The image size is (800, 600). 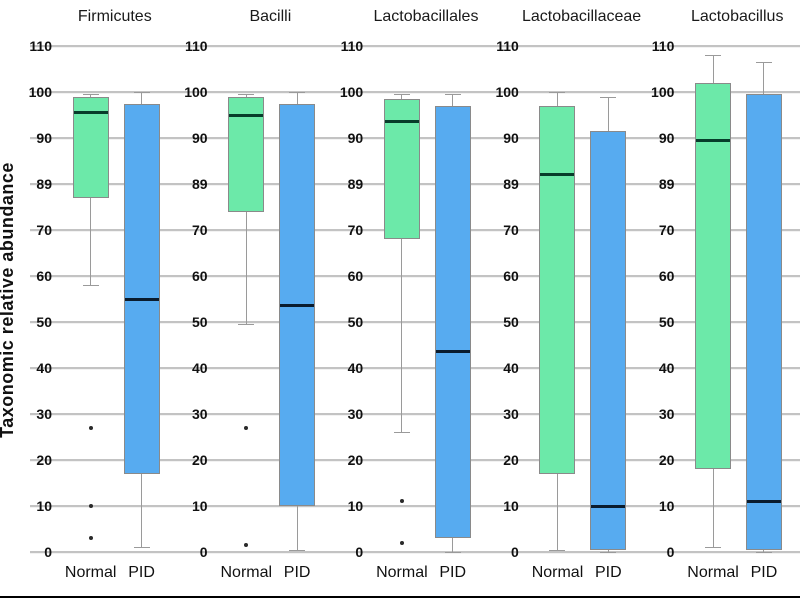 What do you see at coordinates (426, 16) in the screenshot?
I see `panel-title: Lactobacillales` at bounding box center [426, 16].